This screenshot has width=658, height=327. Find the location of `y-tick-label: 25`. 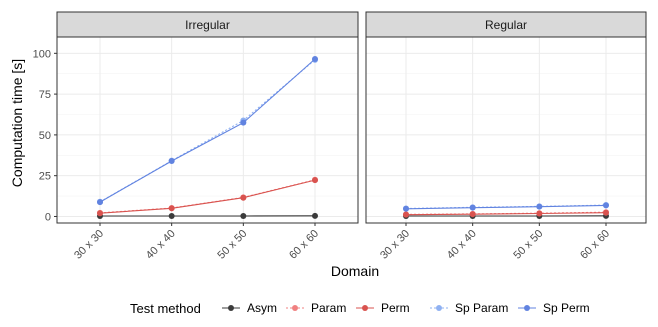

y-tick-label: 25 is located at coordinates (45, 177).